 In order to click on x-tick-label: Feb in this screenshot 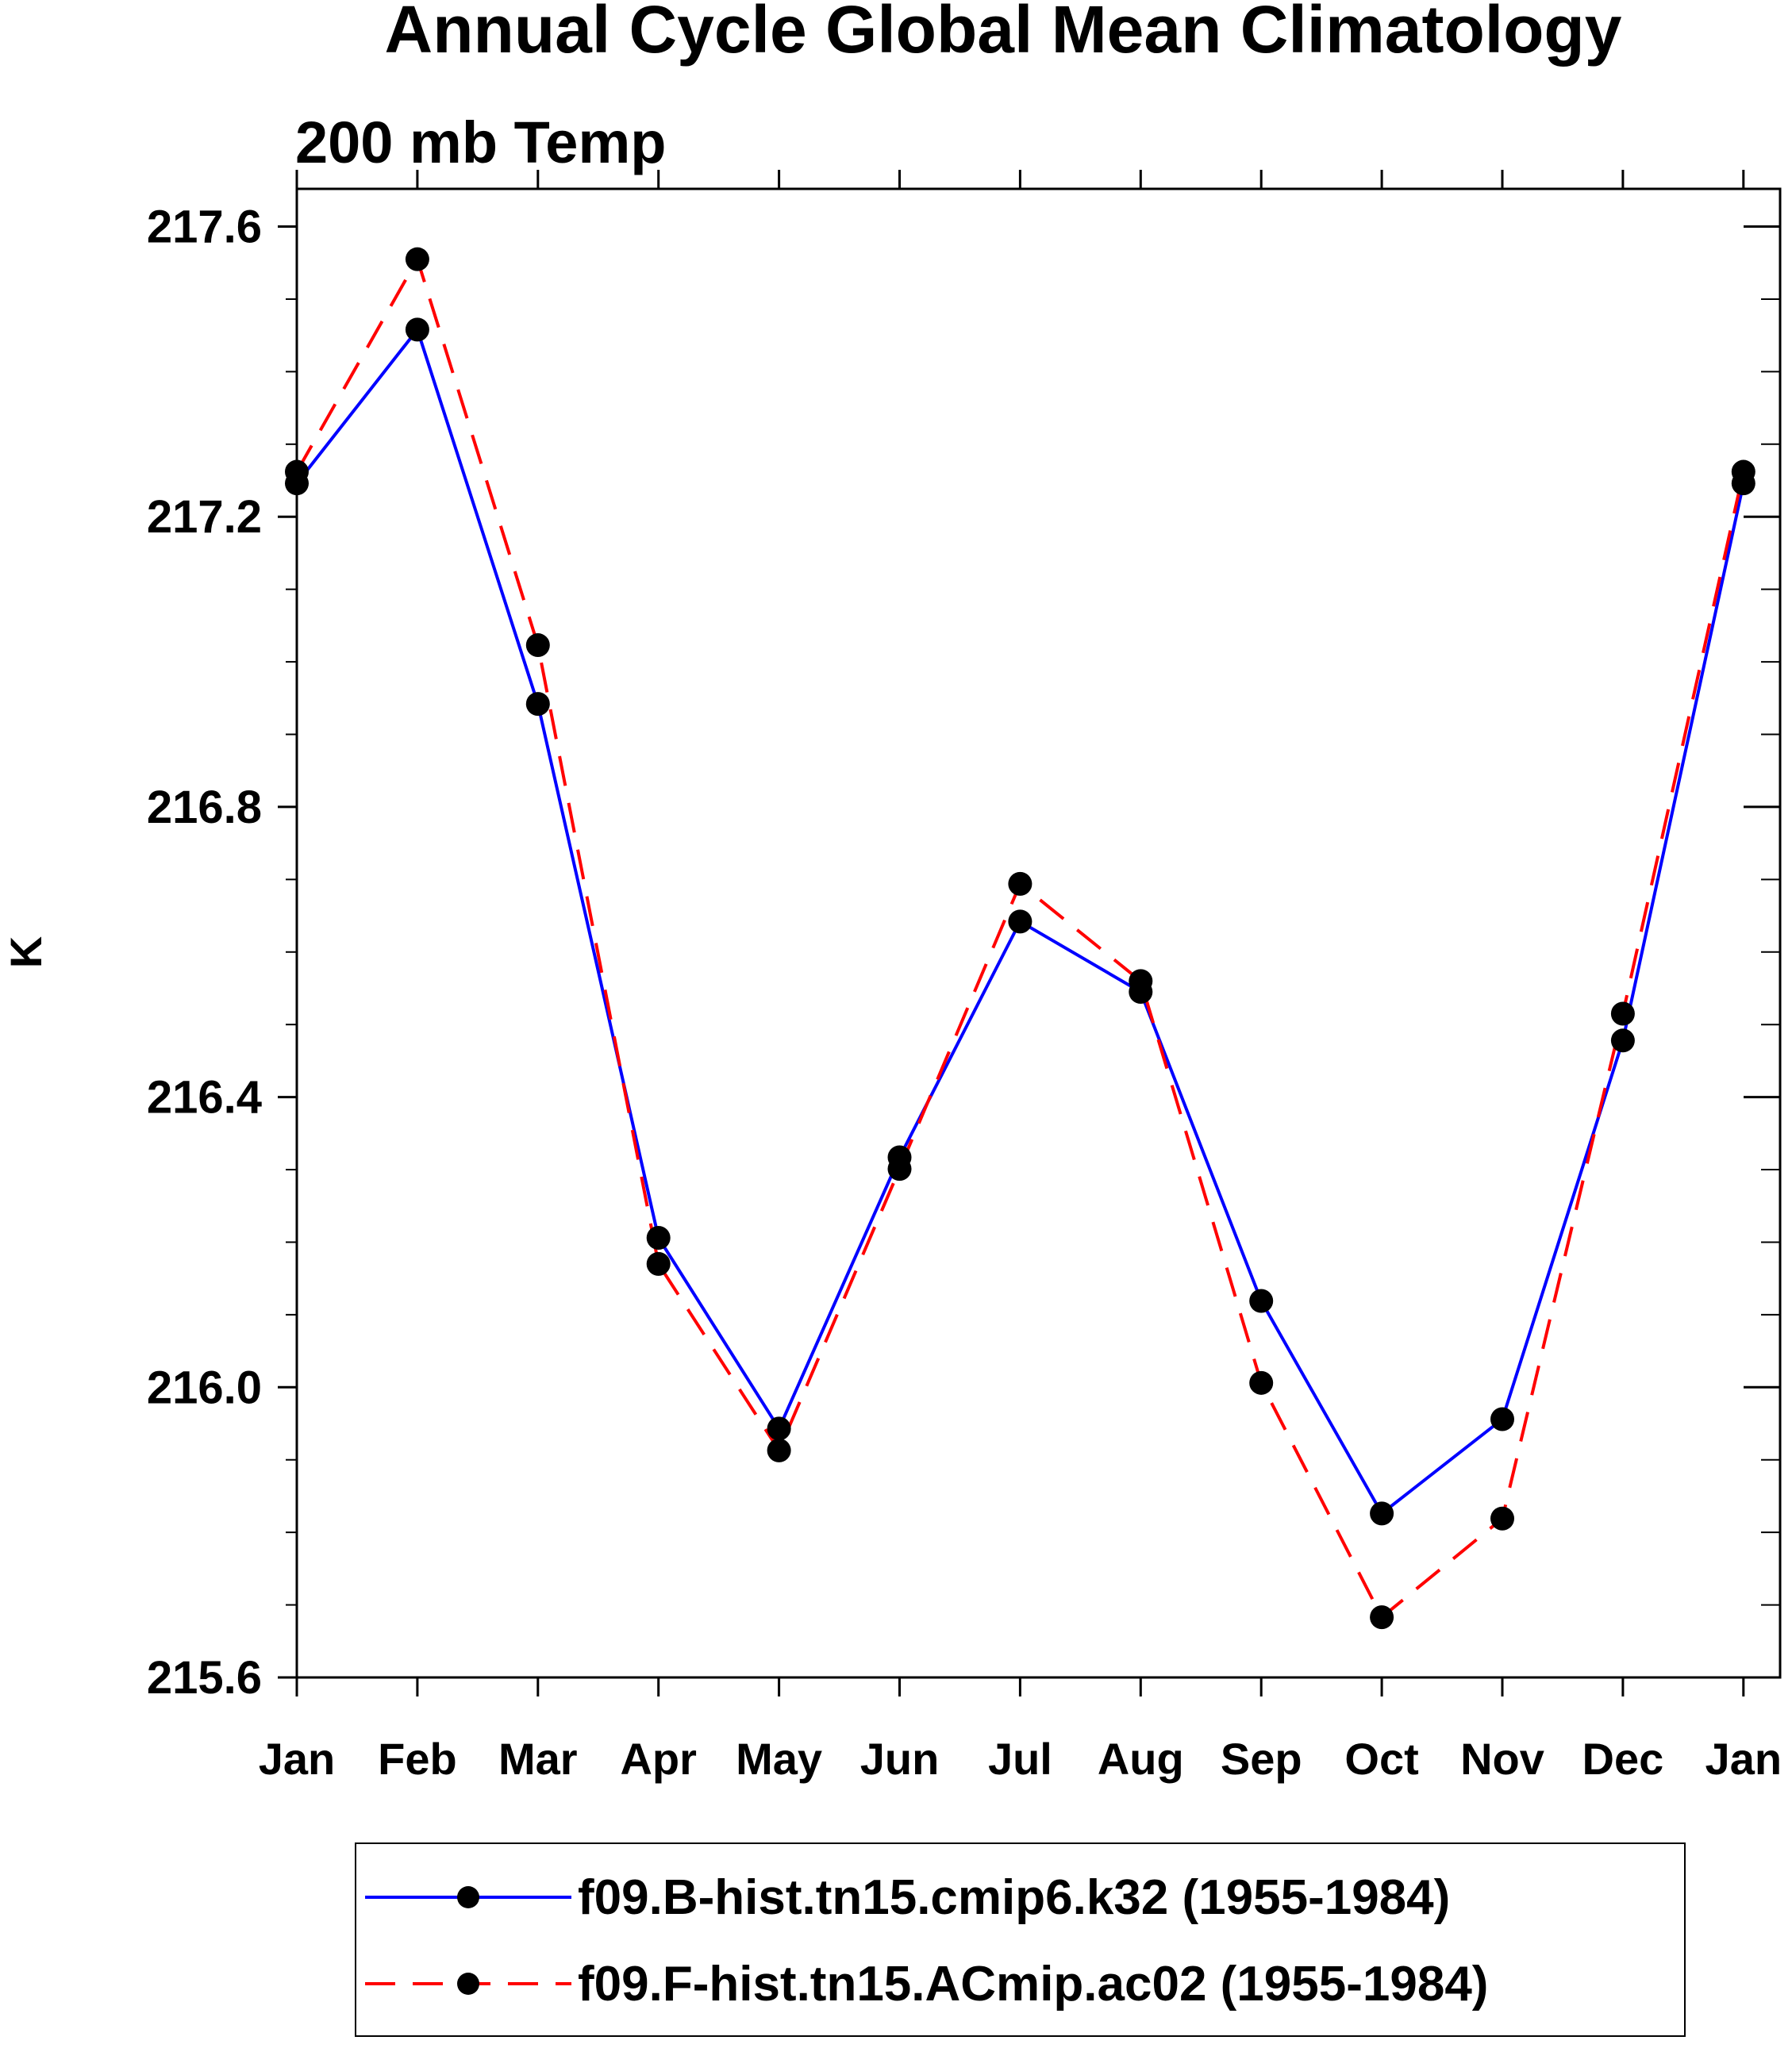, I will do `click(417, 1759)`.